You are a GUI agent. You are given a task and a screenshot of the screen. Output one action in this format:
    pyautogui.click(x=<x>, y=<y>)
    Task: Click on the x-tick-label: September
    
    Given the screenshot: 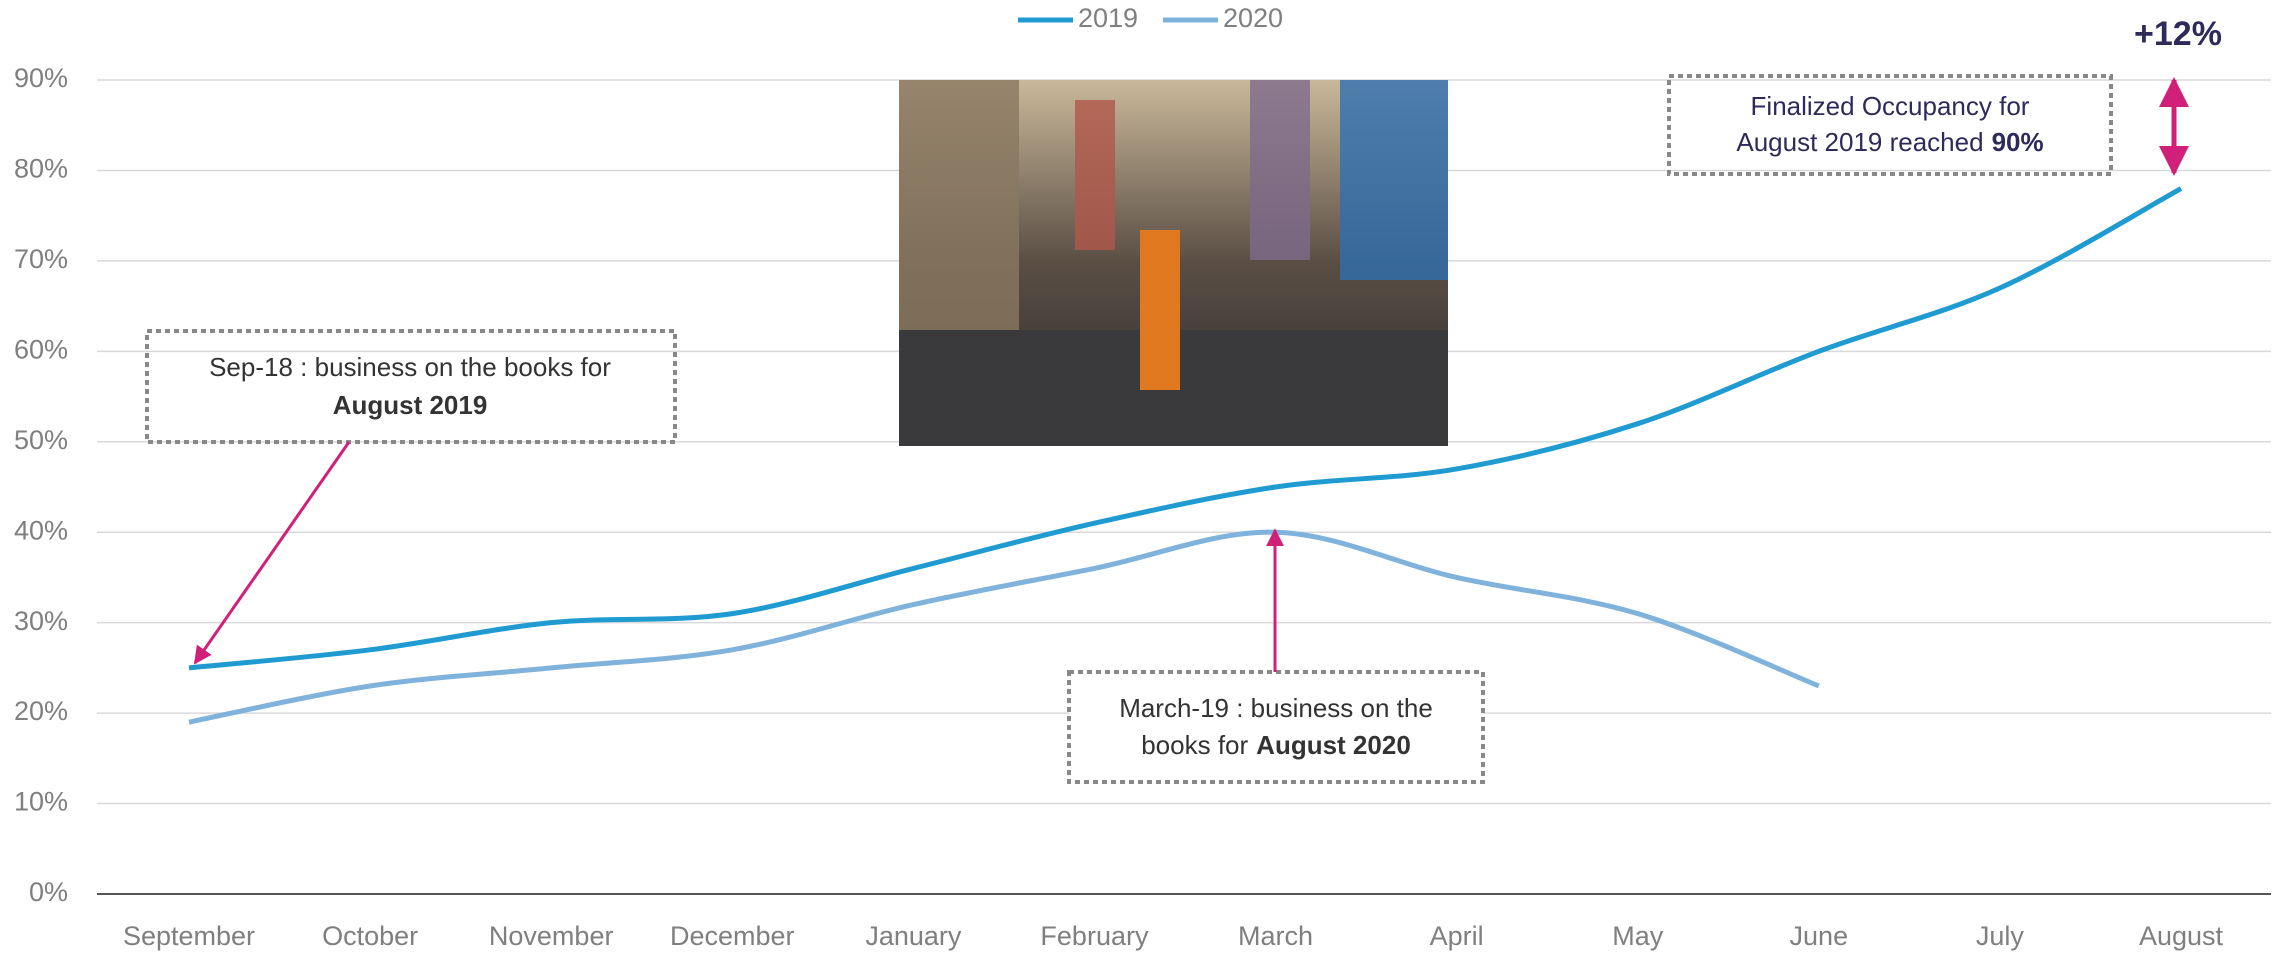 What is the action you would take?
    pyautogui.click(x=189, y=936)
    